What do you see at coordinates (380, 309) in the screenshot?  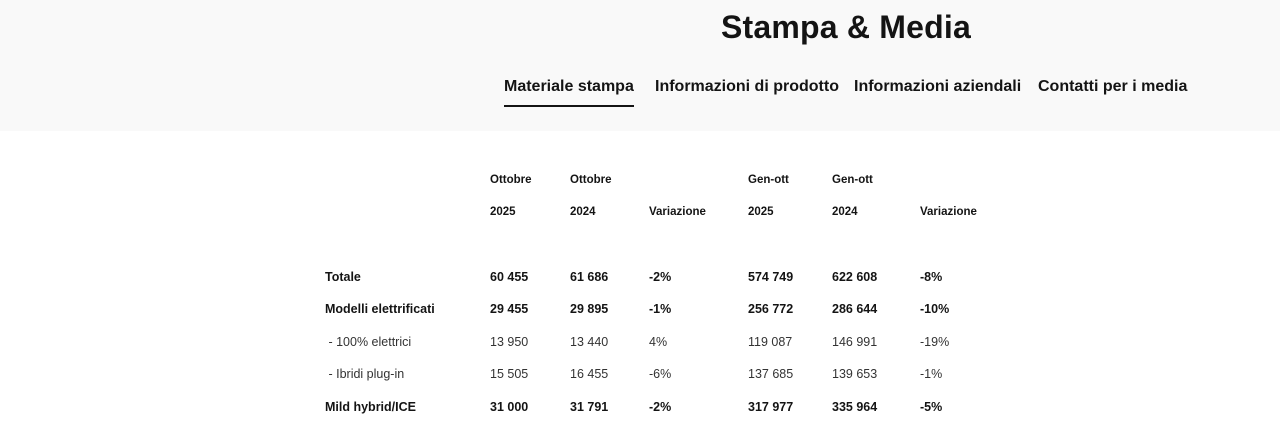 I see `row-label-modelli-elettrificati: Modelli elettrificati` at bounding box center [380, 309].